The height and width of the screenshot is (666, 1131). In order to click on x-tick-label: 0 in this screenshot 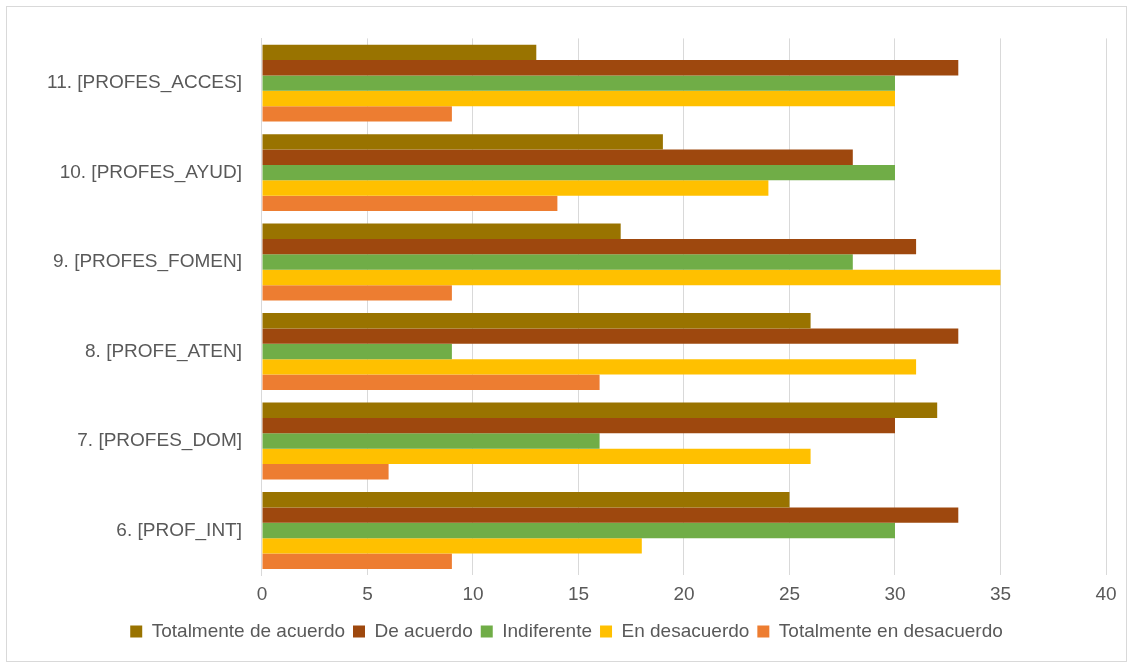, I will do `click(262, 593)`.